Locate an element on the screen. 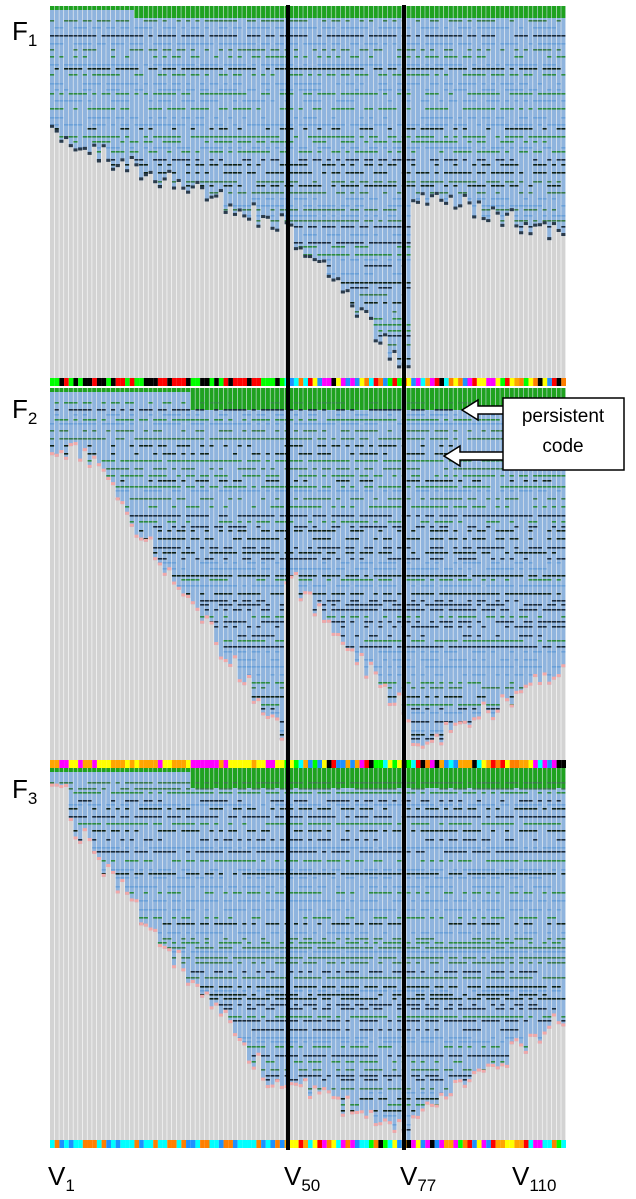 The width and height of the screenshot is (636, 1199). edge-stripe is located at coordinates (57, 131).